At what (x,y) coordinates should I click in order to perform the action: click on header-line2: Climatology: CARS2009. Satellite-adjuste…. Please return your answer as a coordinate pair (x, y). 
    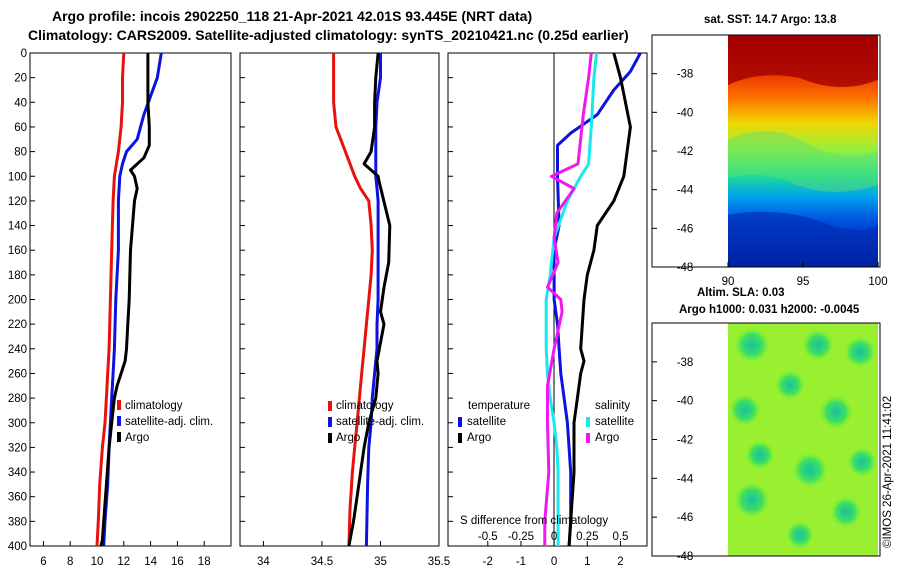
    Looking at the image, I should click on (328, 35).